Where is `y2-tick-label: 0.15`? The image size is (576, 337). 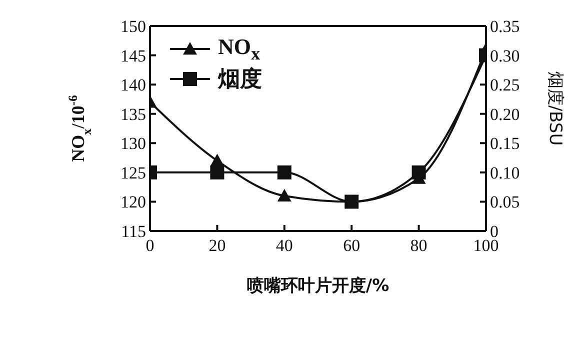 y2-tick-label: 0.15 is located at coordinates (505, 144).